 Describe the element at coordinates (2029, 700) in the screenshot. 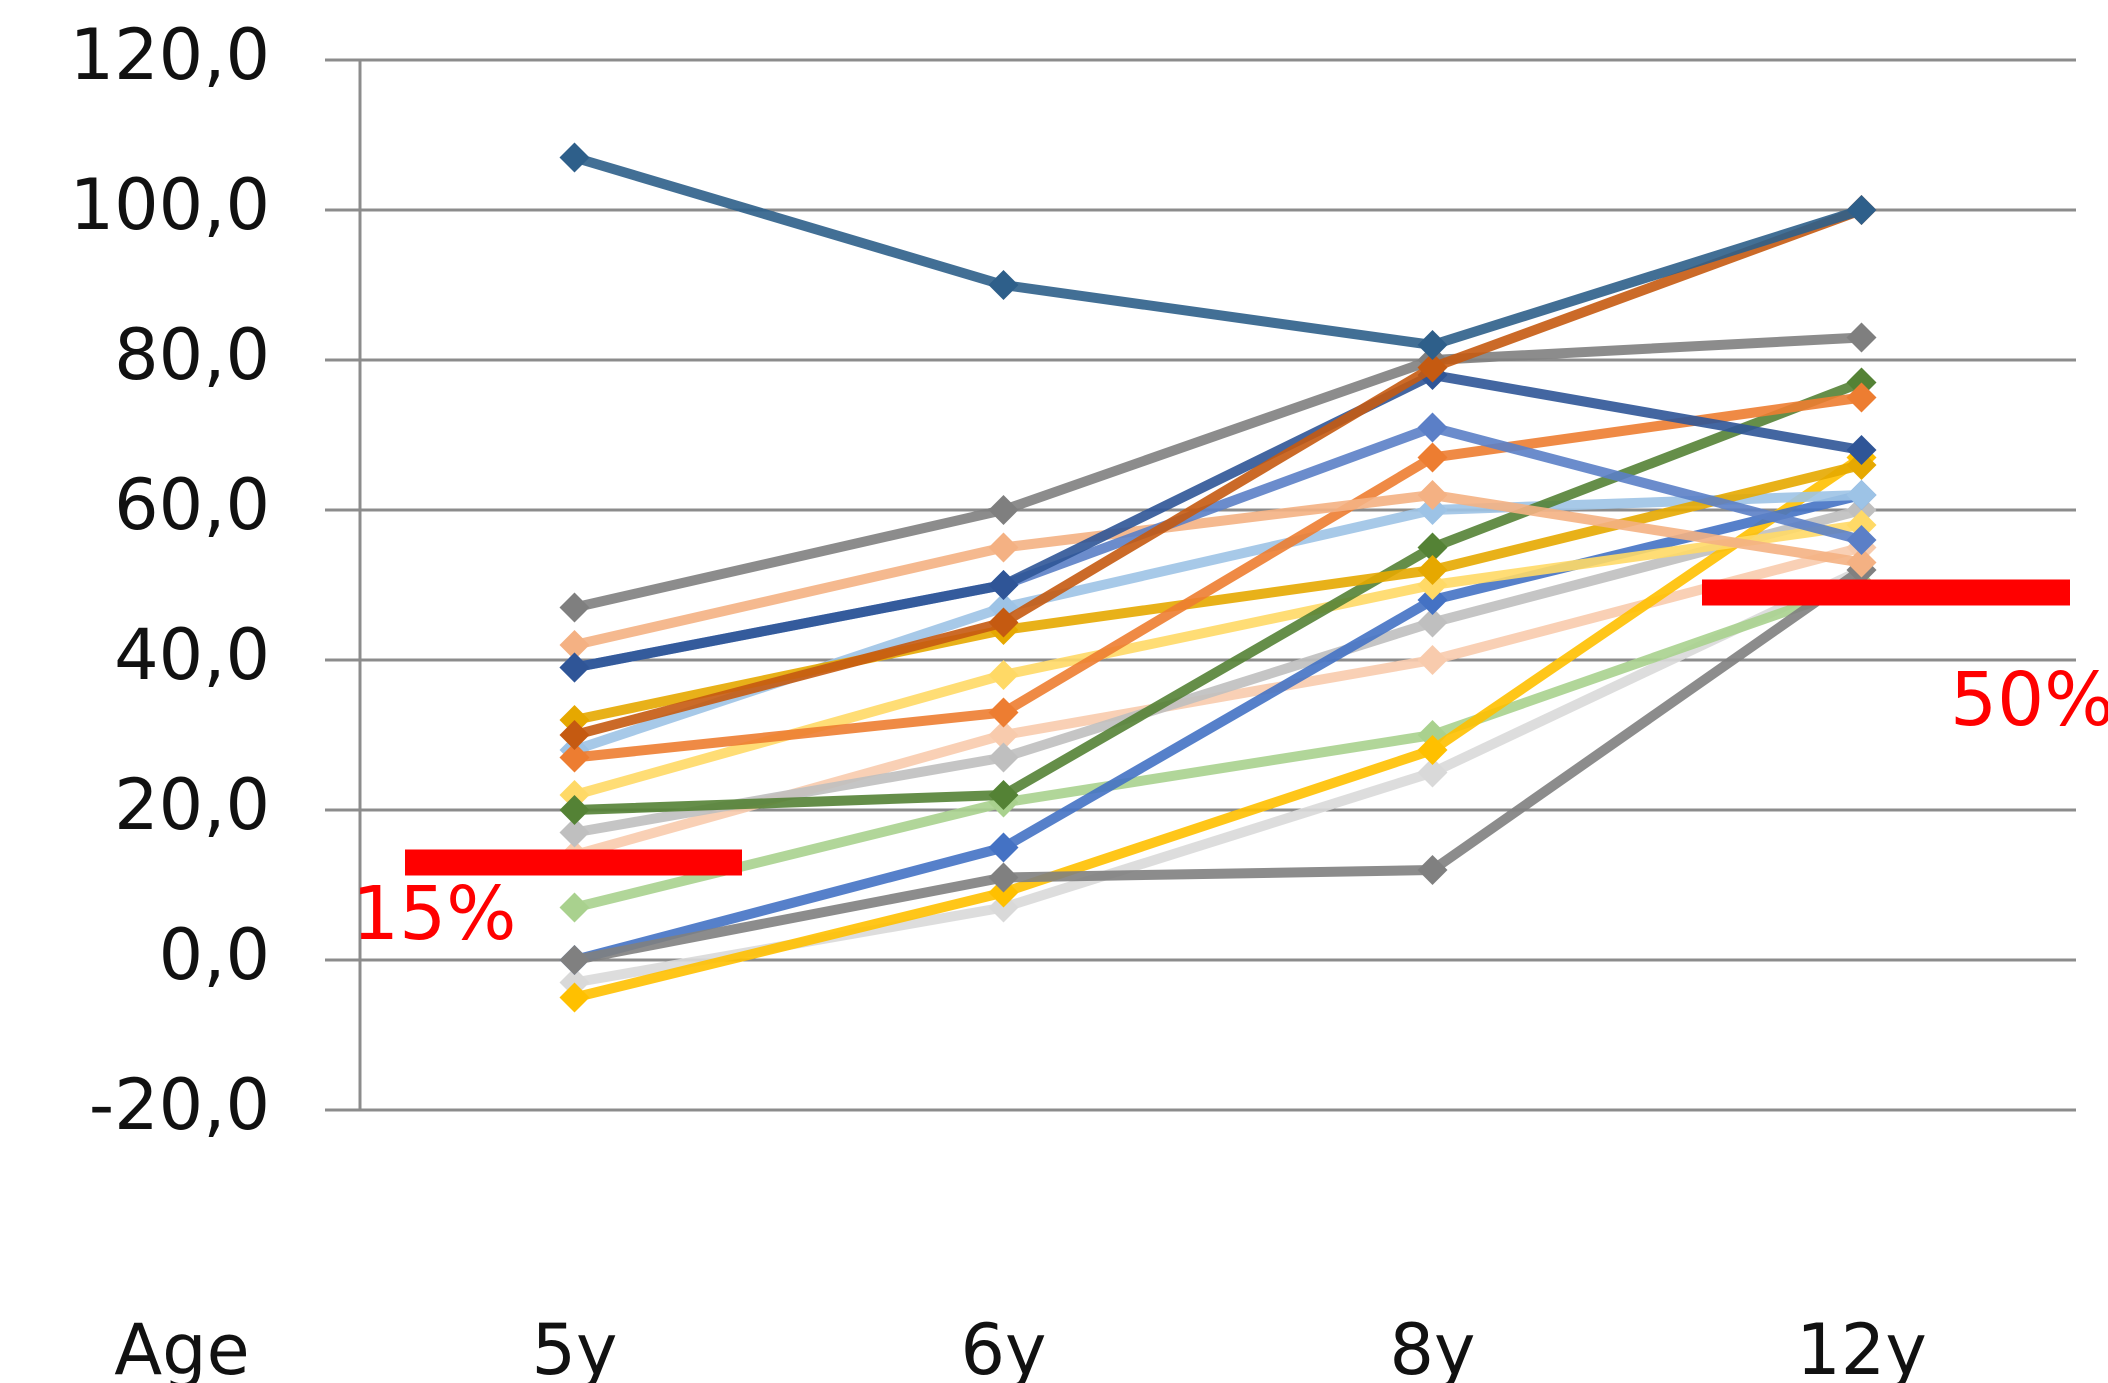

I see `annotation: 50%` at that location.